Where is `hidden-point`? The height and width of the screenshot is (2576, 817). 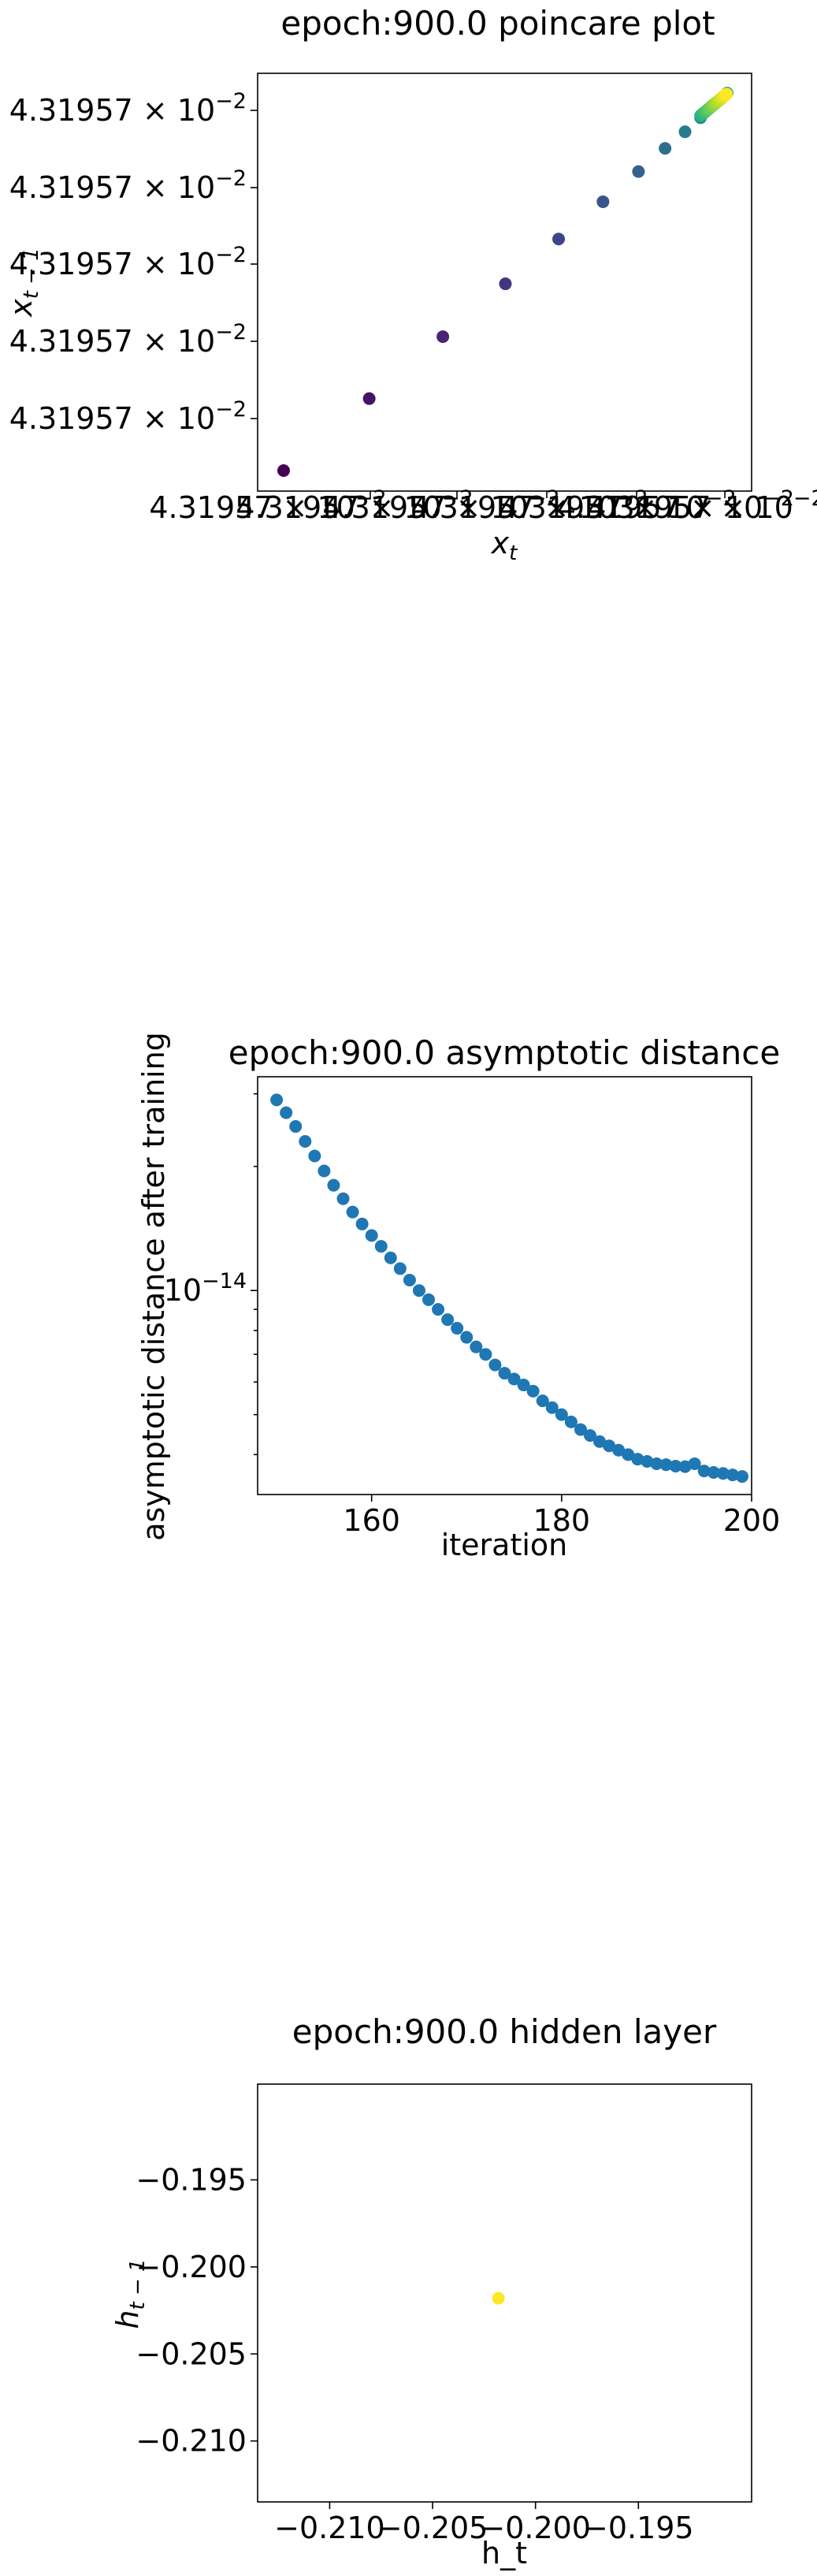 hidden-point is located at coordinates (499, 2298).